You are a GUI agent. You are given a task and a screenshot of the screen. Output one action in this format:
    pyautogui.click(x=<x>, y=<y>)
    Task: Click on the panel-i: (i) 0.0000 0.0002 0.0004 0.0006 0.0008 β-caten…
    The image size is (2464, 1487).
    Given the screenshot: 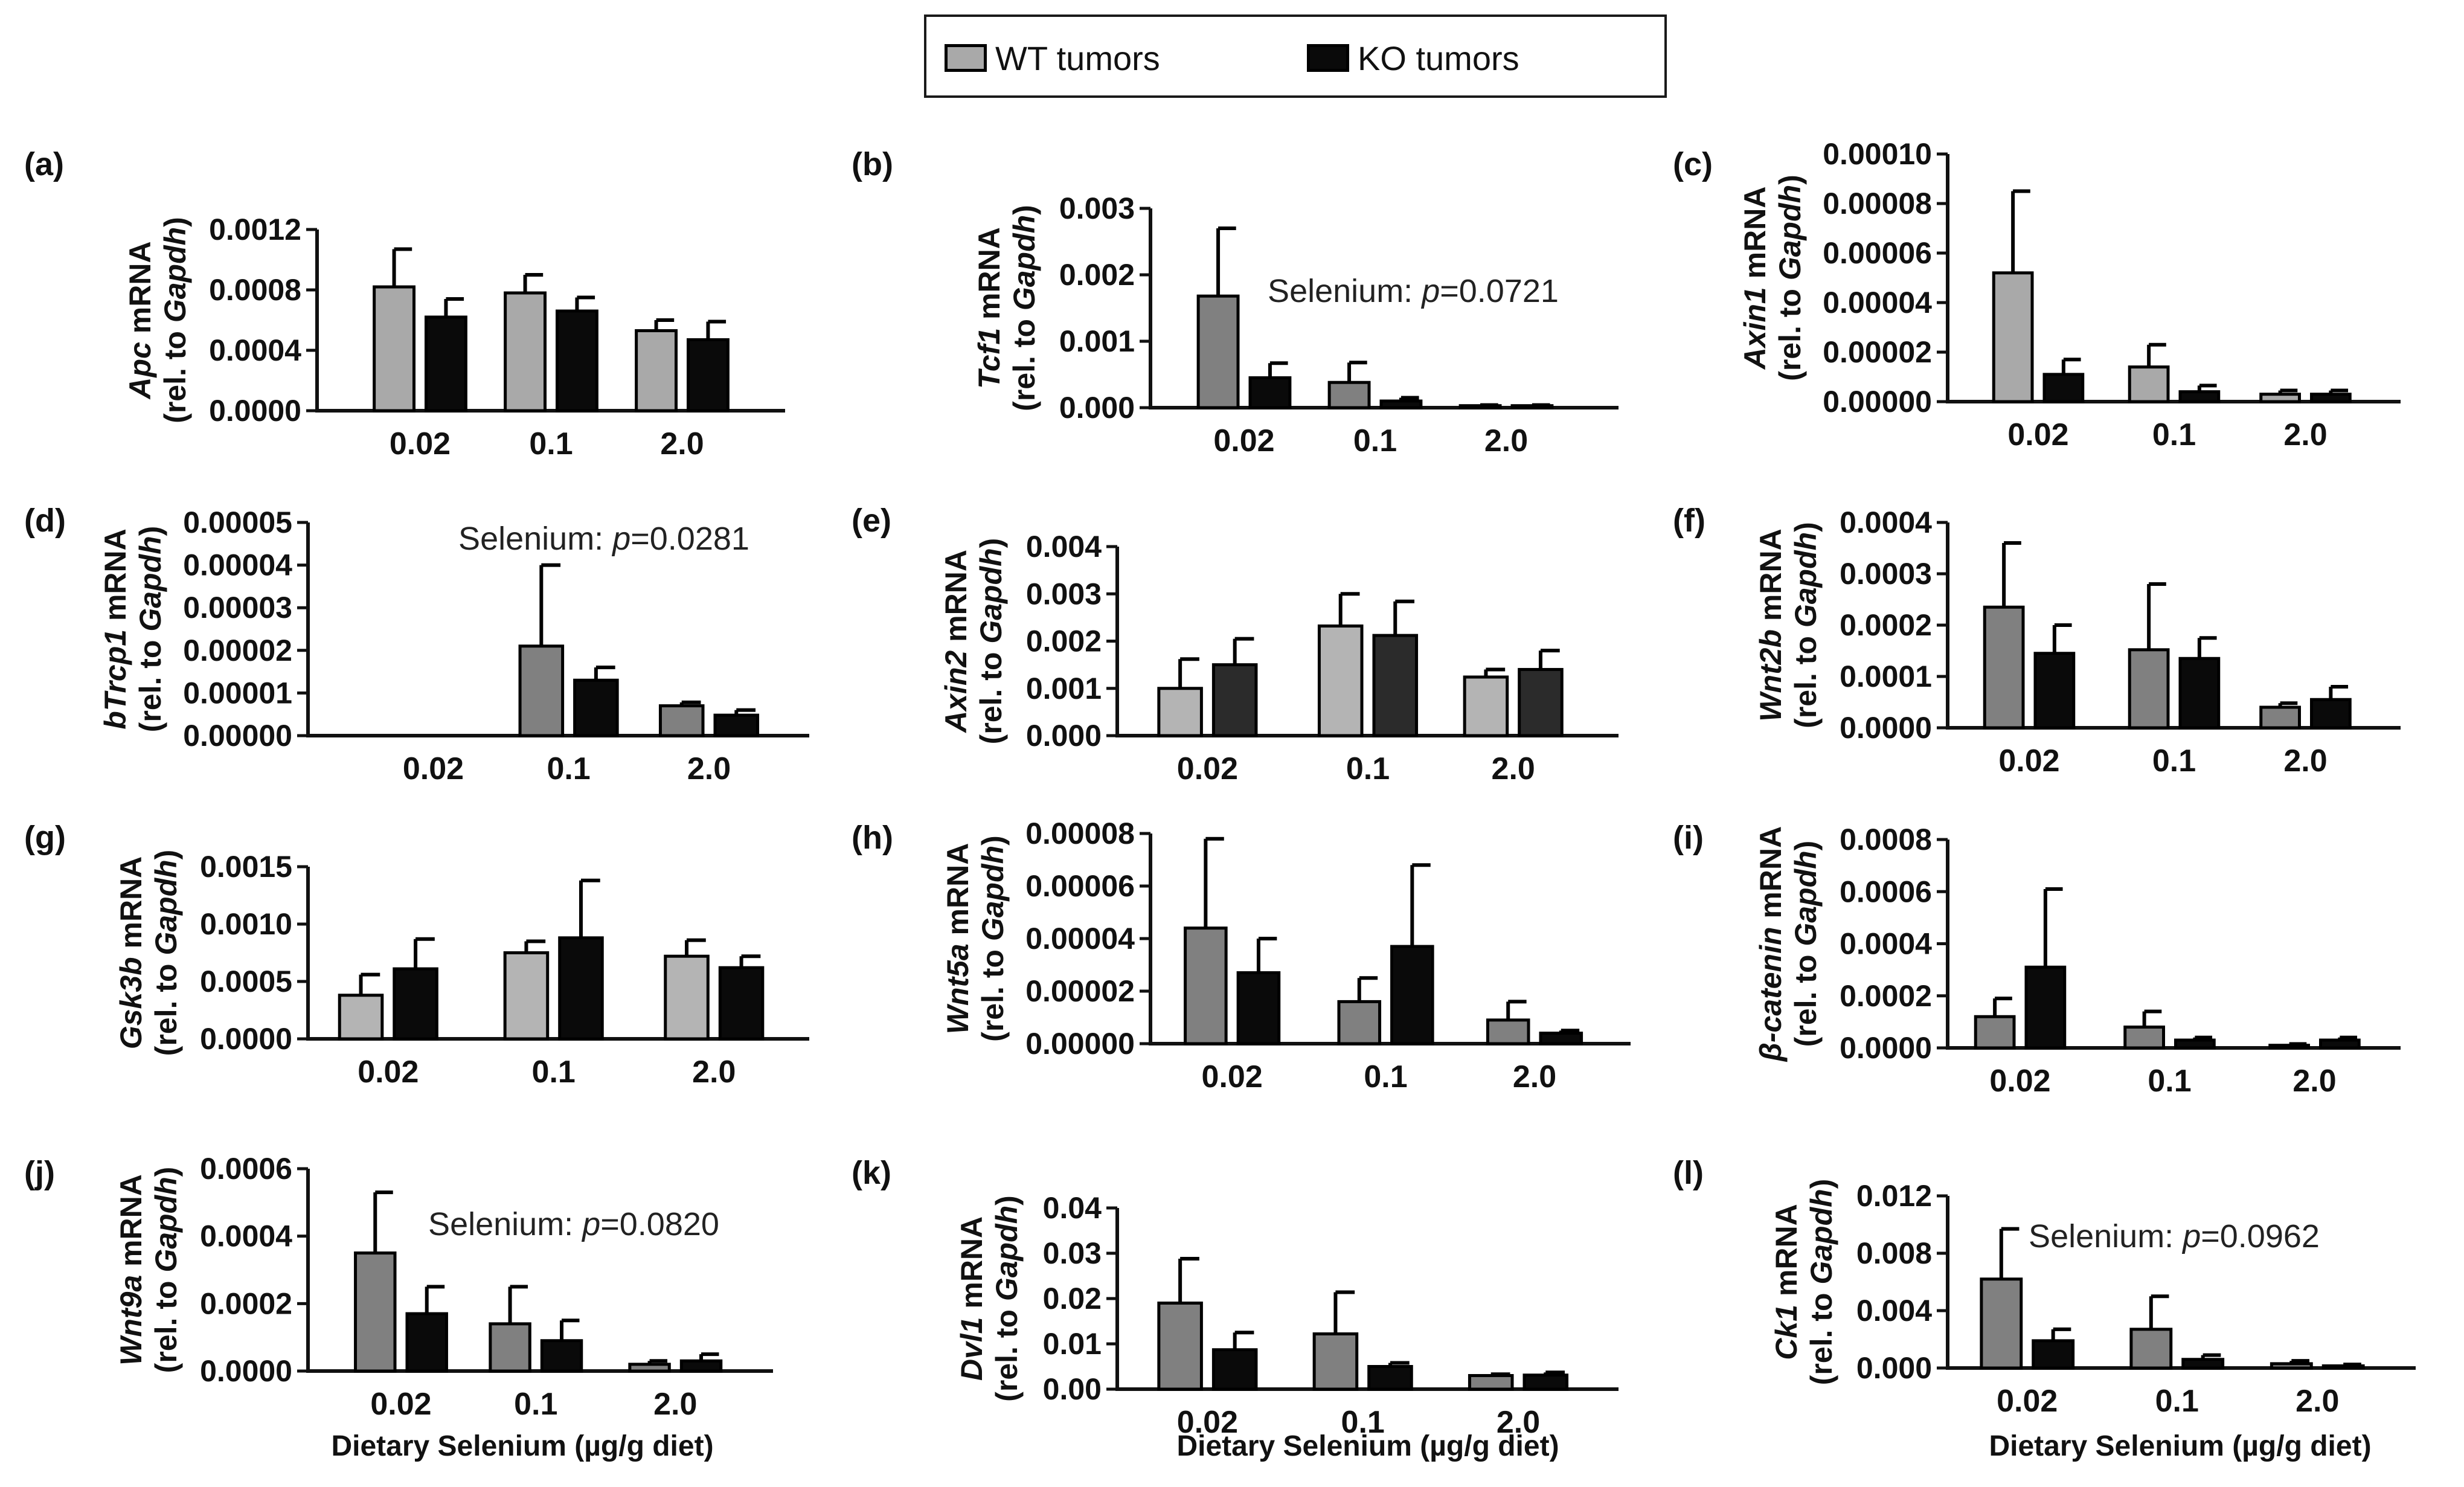 What is the action you would take?
    pyautogui.click(x=2037, y=959)
    